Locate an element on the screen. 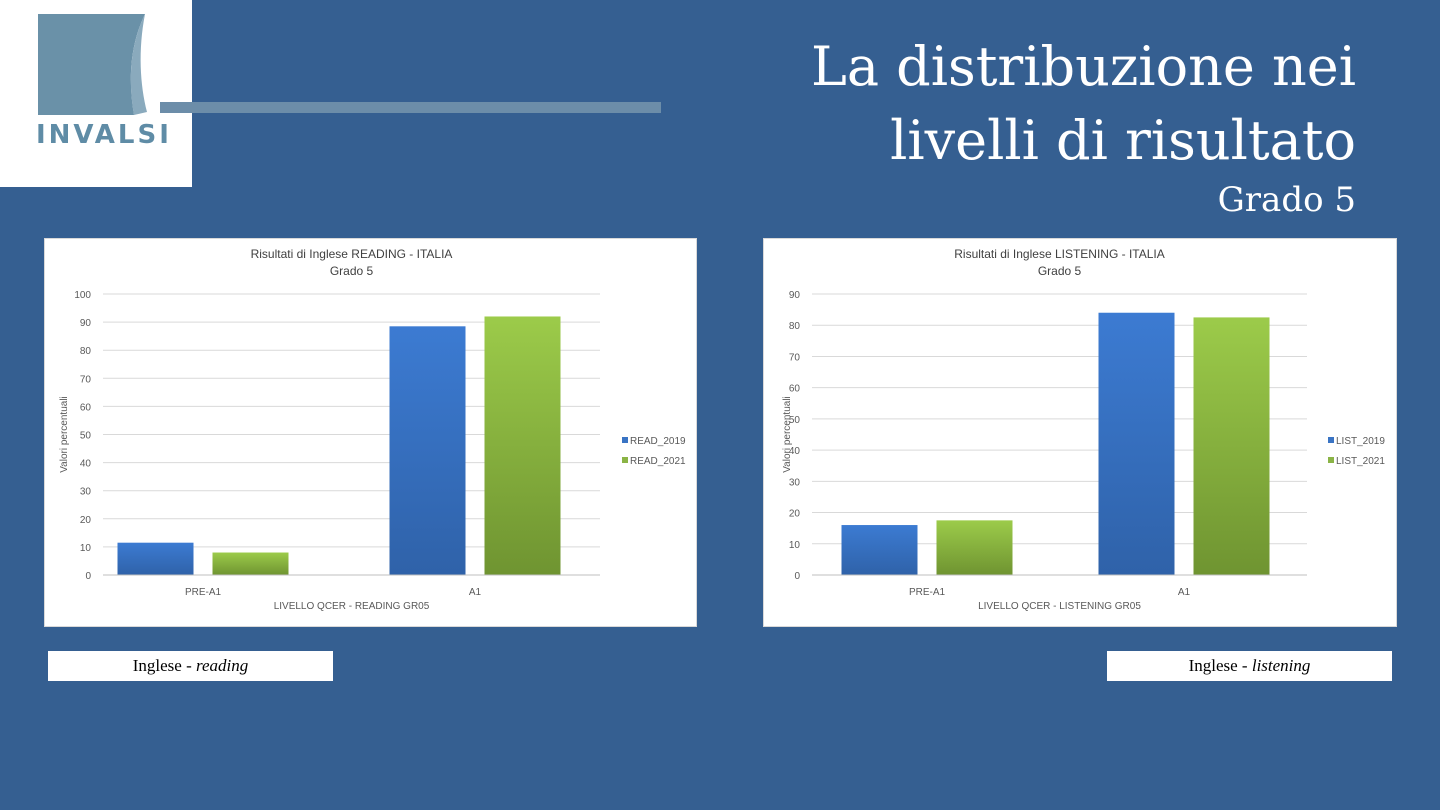 Image resolution: width=1440 pixels, height=810 pixels. chart-title: Risultati di Inglese READING - ITALIA is located at coordinates (352, 254).